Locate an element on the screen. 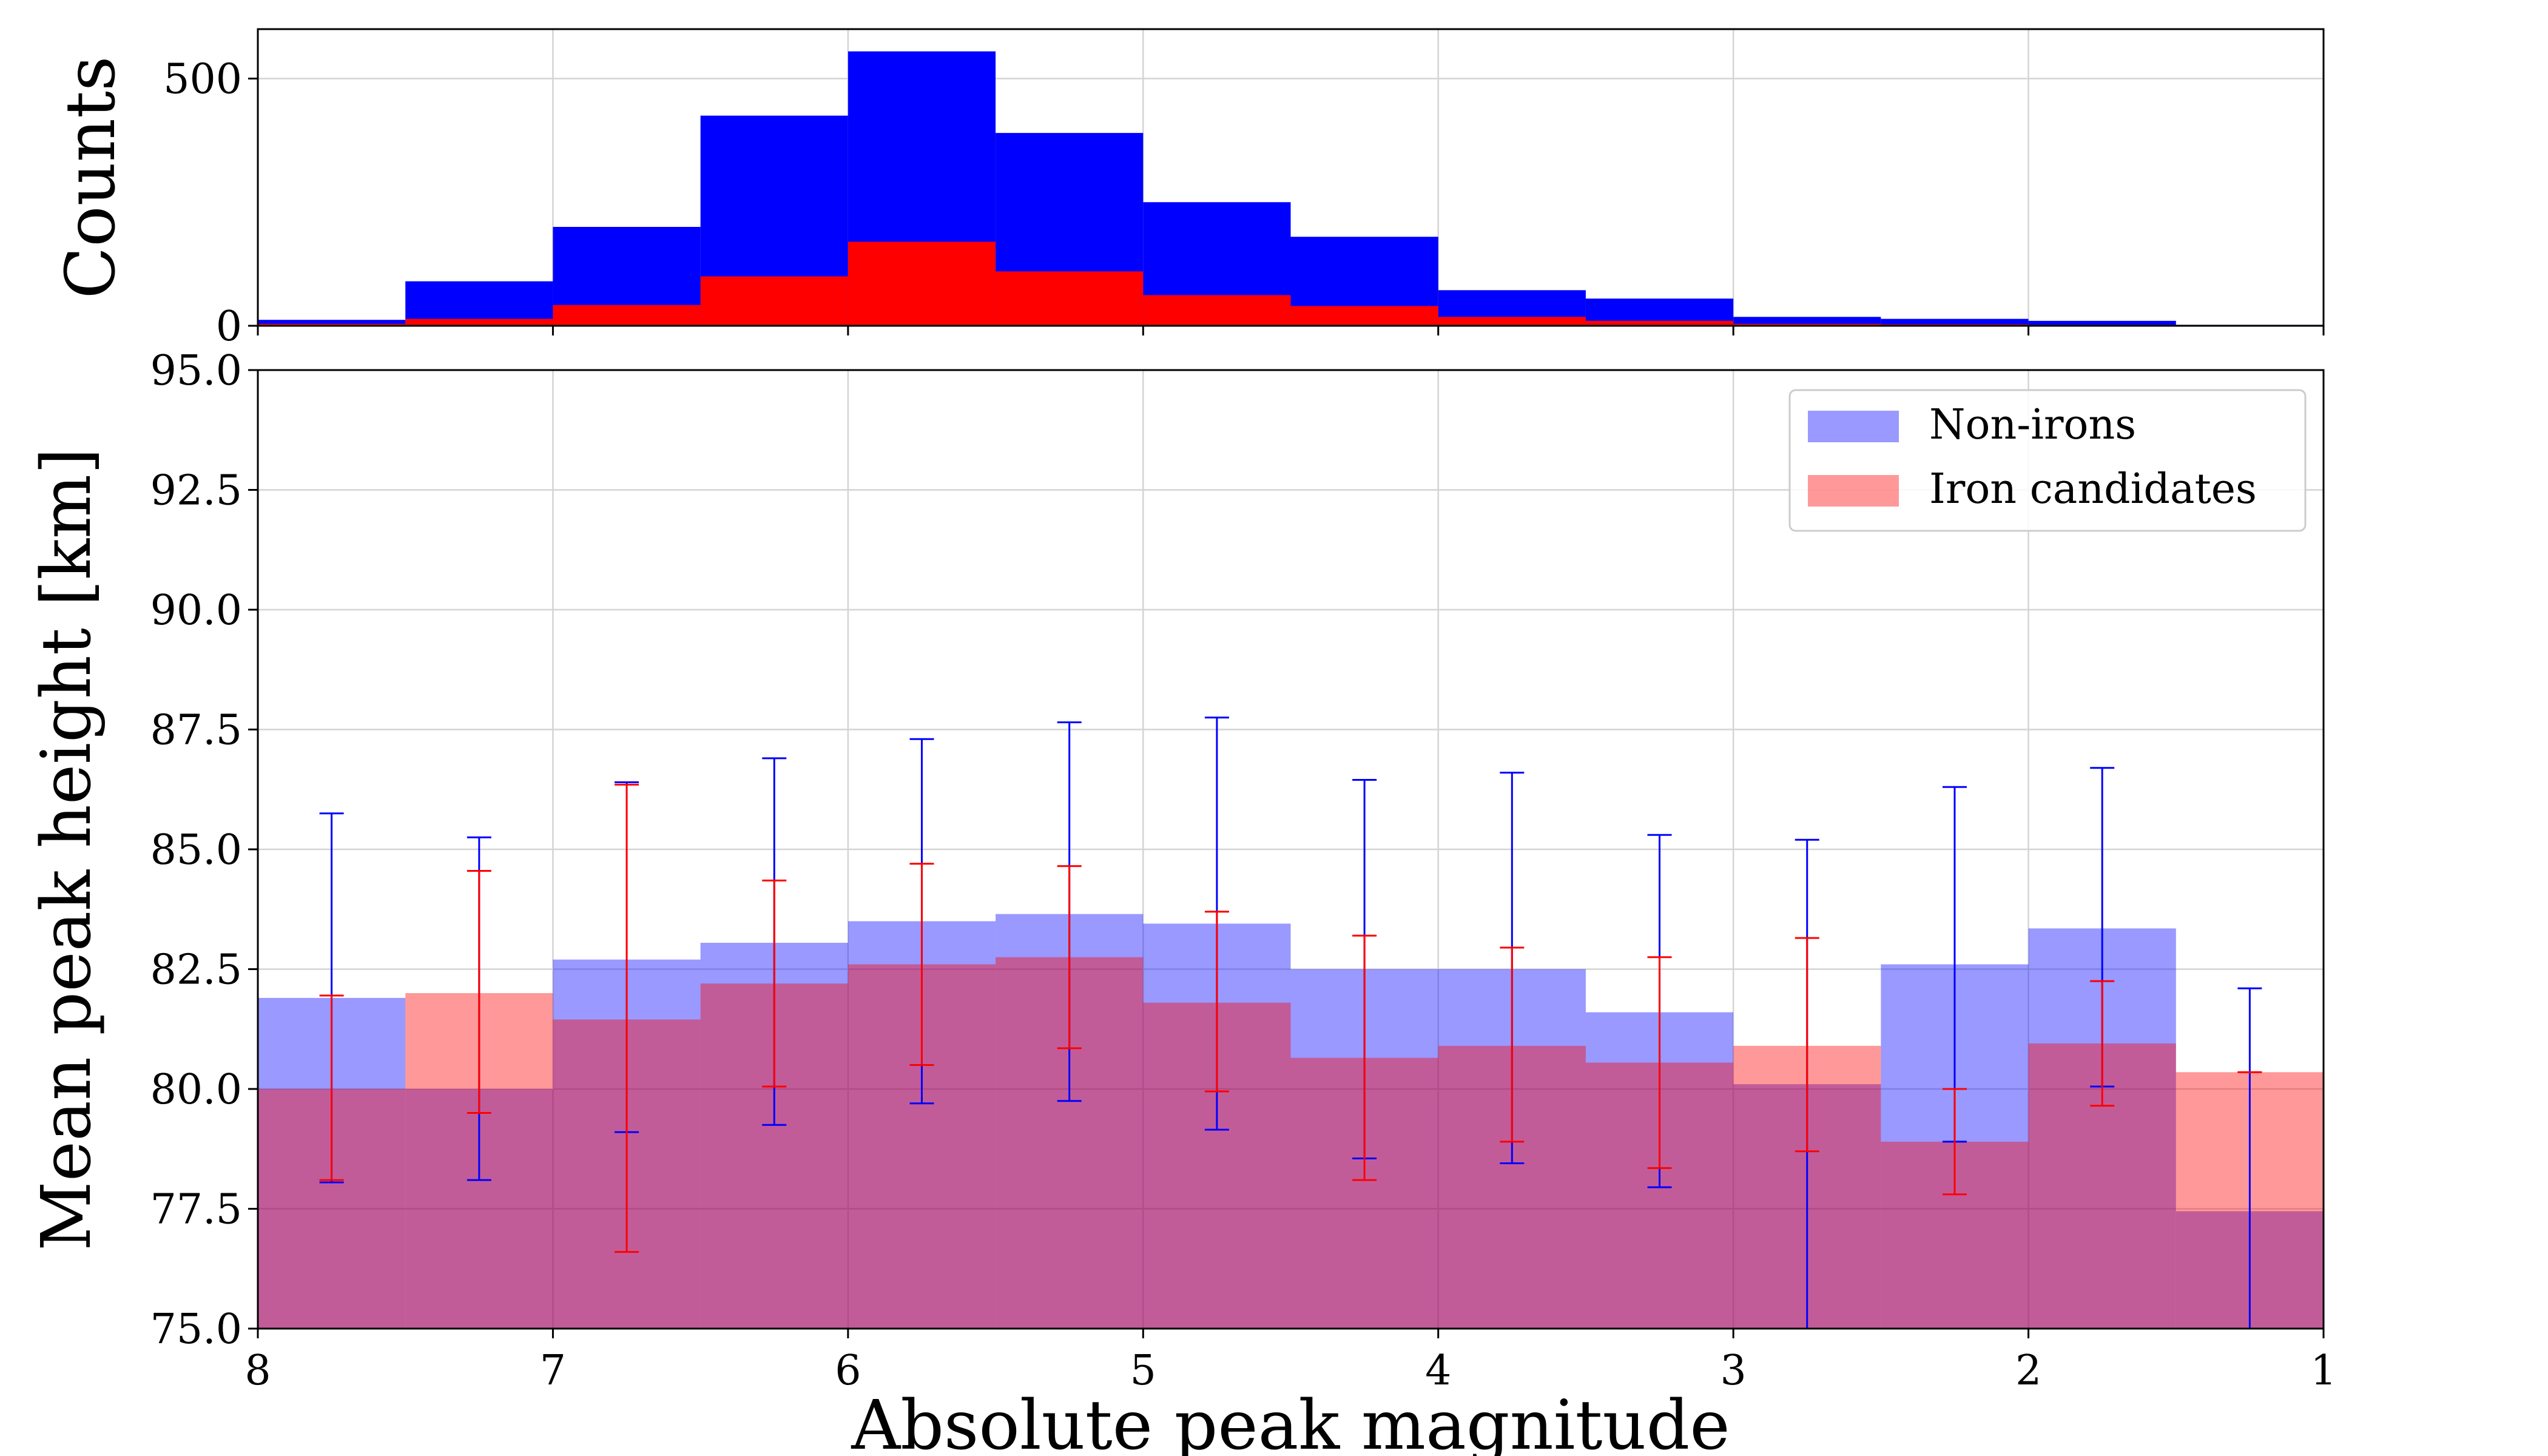  counts-y-tick-label: 500 is located at coordinates (202, 80).